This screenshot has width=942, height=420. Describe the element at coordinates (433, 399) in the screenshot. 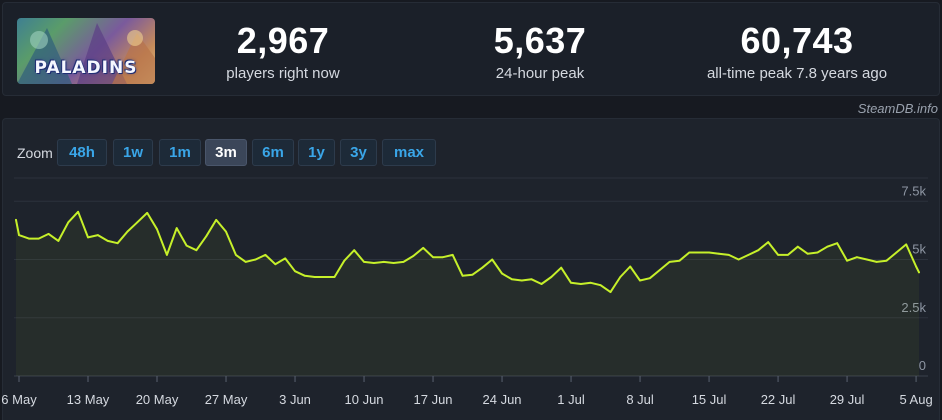

I see `x-tick-label: 17 Jun` at that location.